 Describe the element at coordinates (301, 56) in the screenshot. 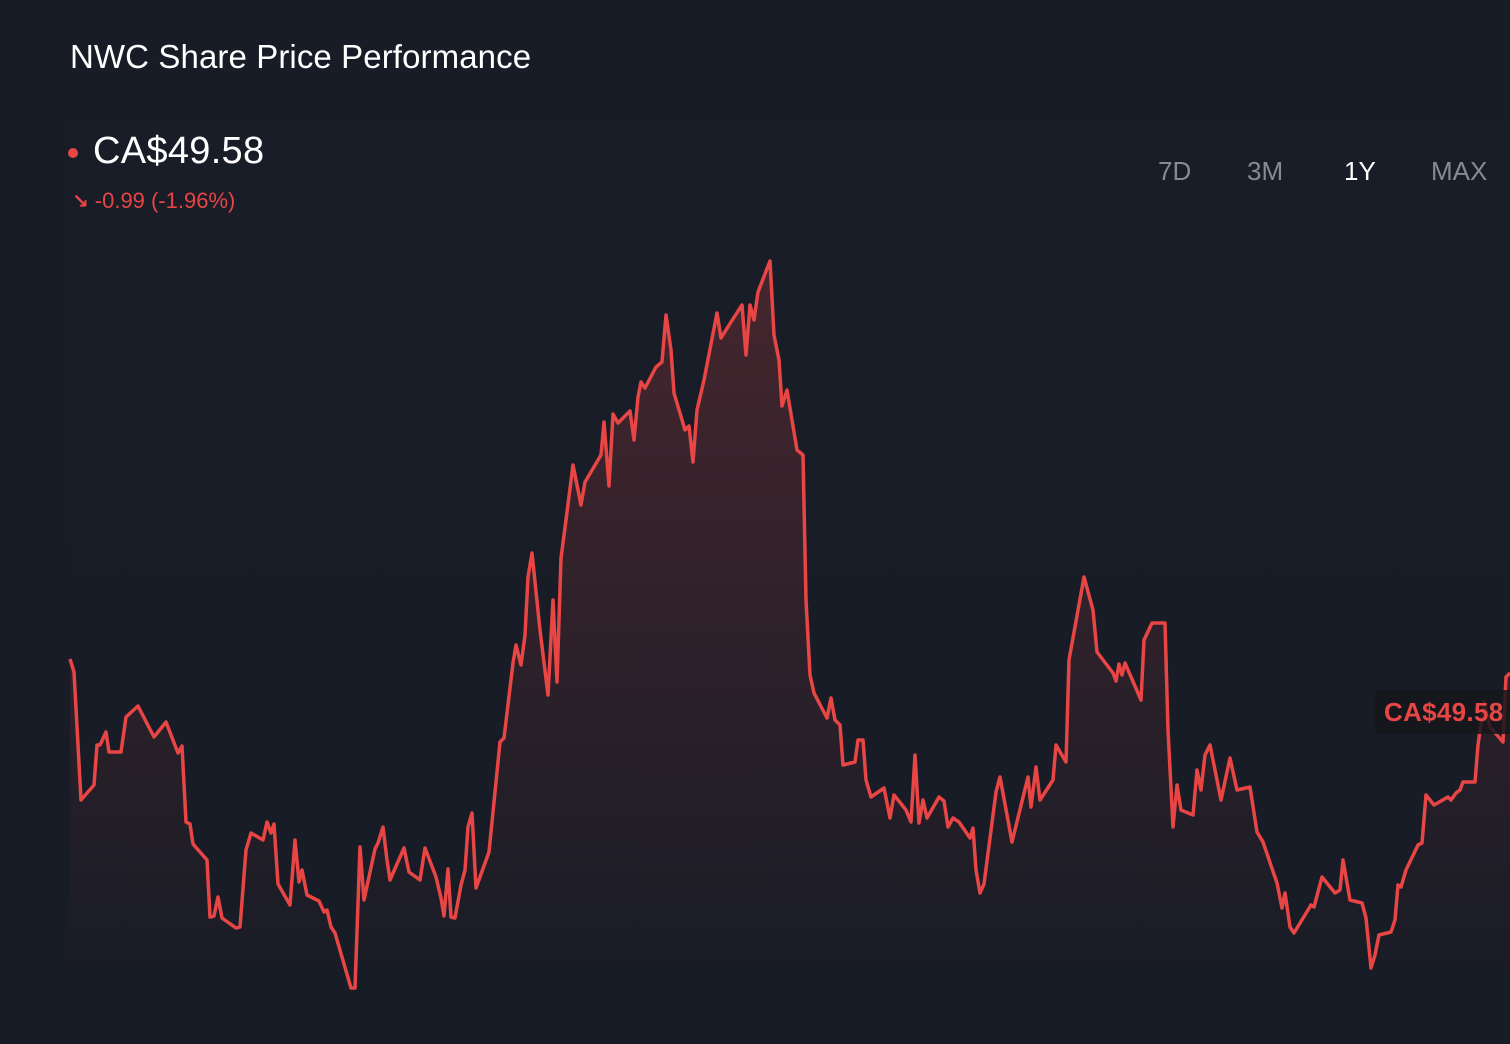

I see `page-title: NWC Share Price Performance` at that location.